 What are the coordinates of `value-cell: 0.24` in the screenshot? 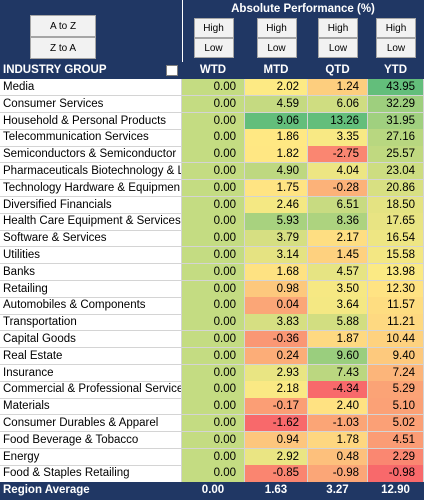 It's located at (276, 356).